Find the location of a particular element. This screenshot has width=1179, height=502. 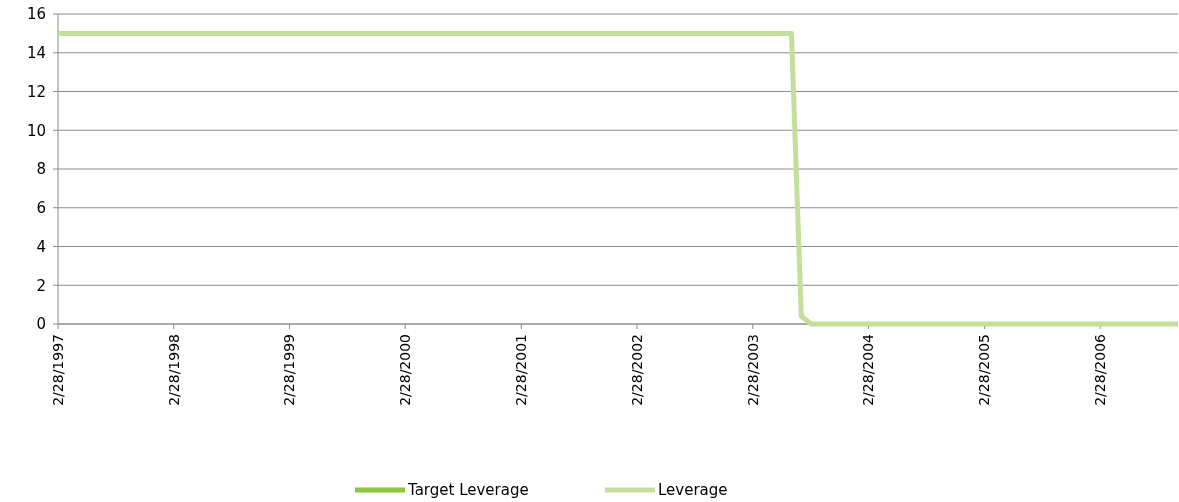

x-tick-label: 2/28/2001 is located at coordinates (521, 370).